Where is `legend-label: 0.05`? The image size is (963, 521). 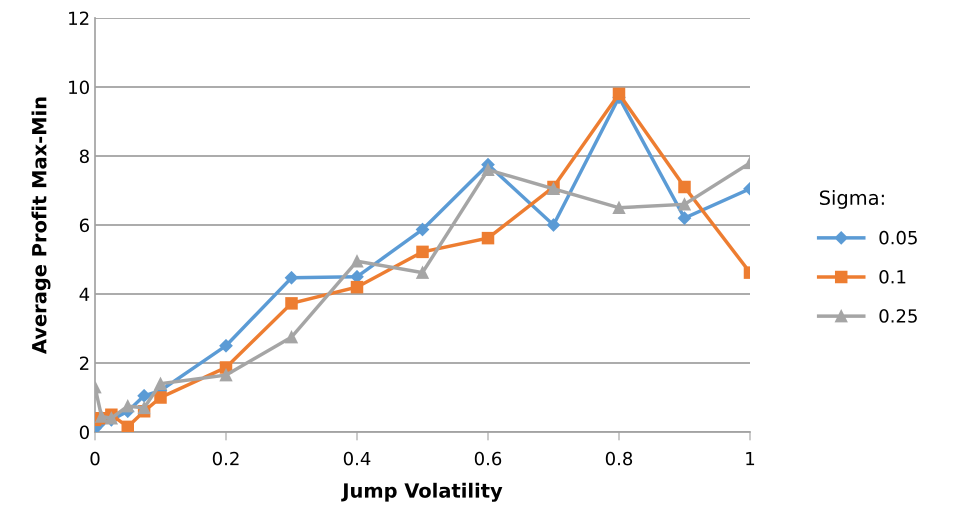
legend-label: 0.05 is located at coordinates (898, 237).